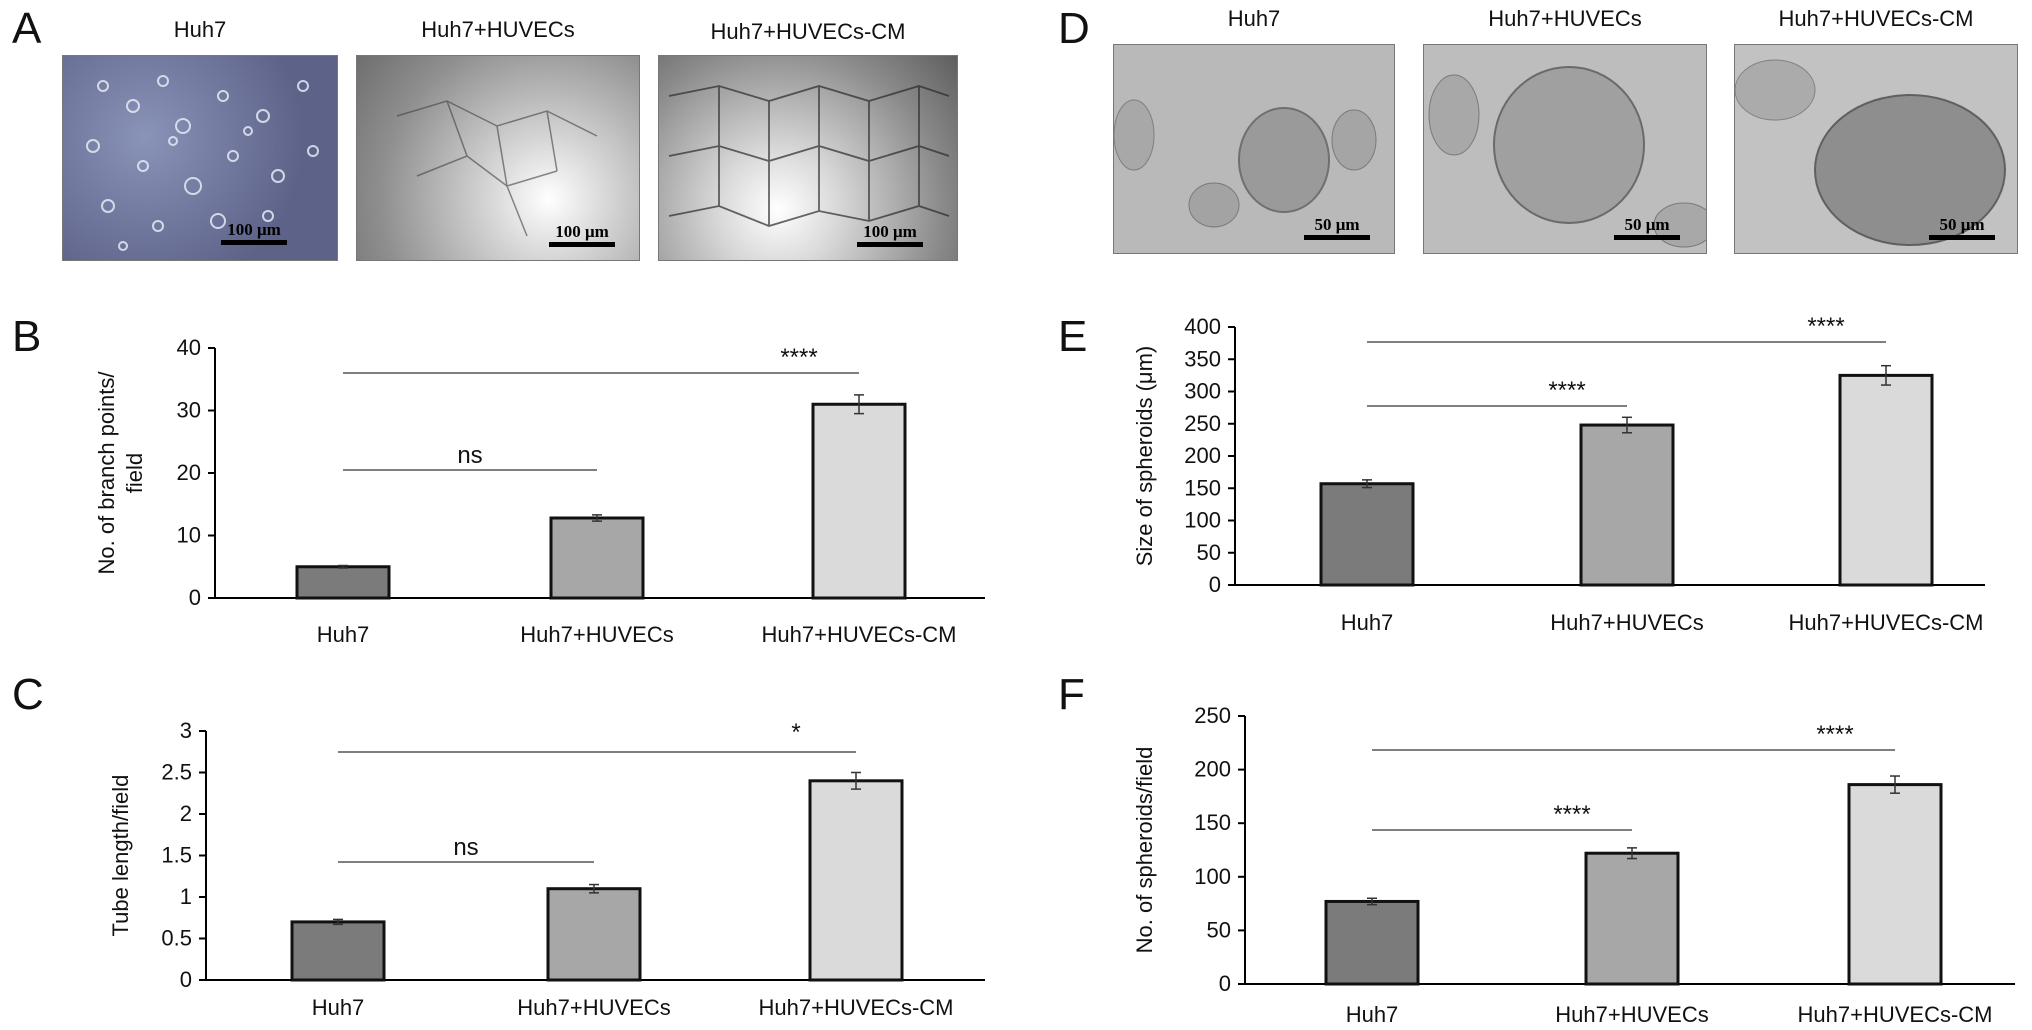  Describe the element at coordinates (498, 29) in the screenshot. I see `image-caption: Huh7+HUVECs` at that location.